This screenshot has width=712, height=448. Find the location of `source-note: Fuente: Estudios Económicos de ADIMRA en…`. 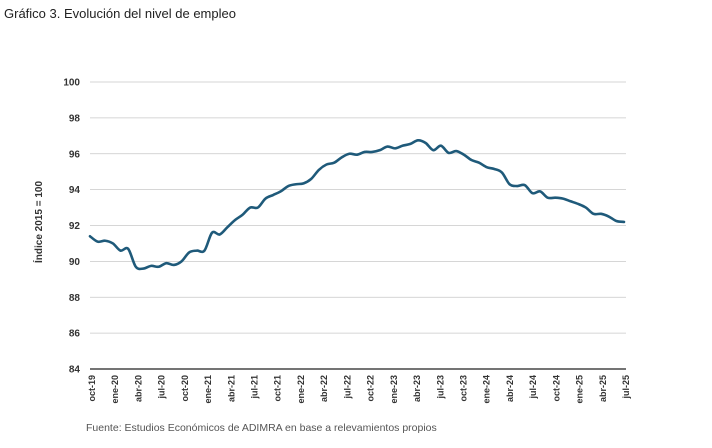

source-note: Fuente: Estudios Económicos de ADIMRA en… is located at coordinates (261, 428).